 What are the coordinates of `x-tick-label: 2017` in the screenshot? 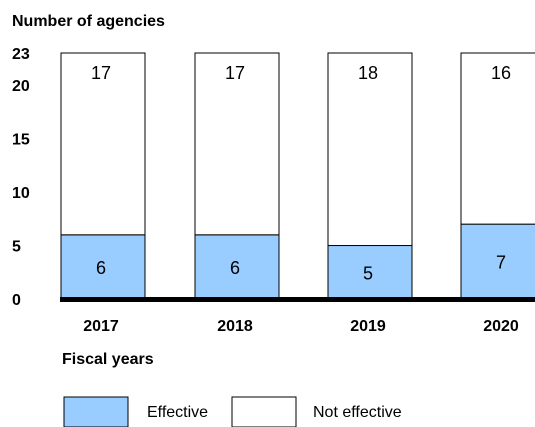 It's located at (101, 326).